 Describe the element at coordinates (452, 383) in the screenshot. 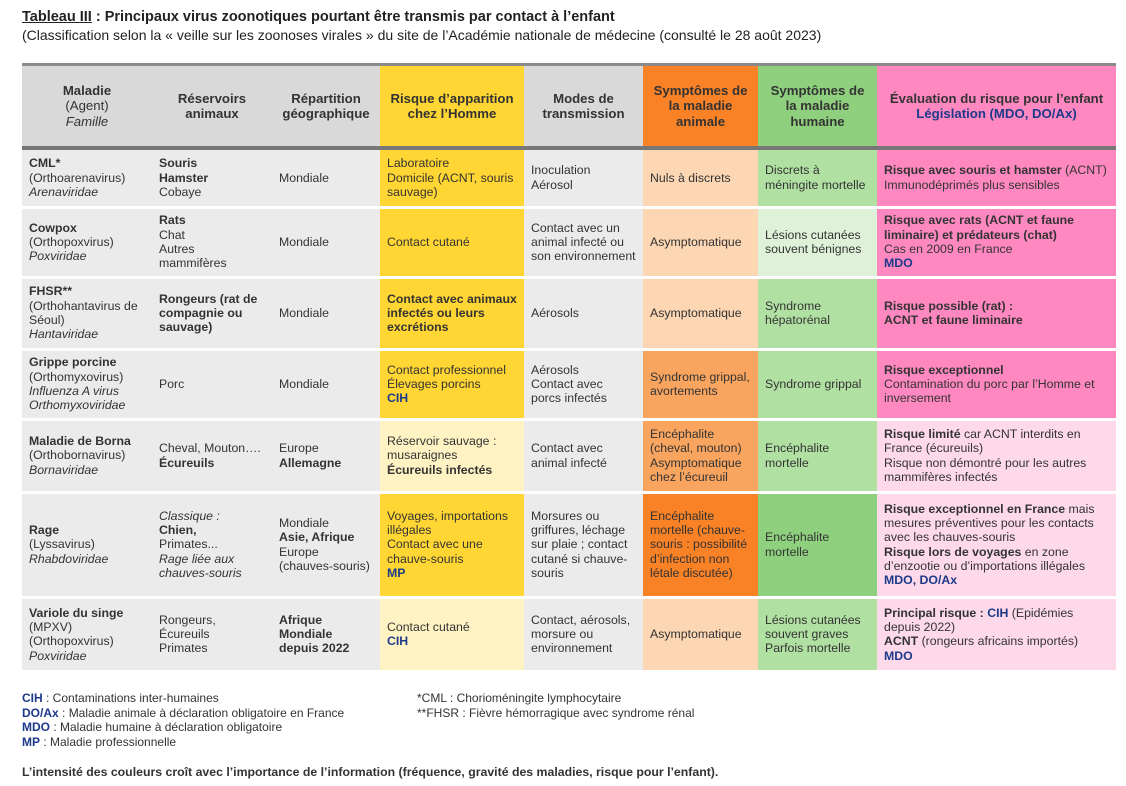

I see `cell-risque-homme: Contact professionnel Élevages porcins CIH` at that location.